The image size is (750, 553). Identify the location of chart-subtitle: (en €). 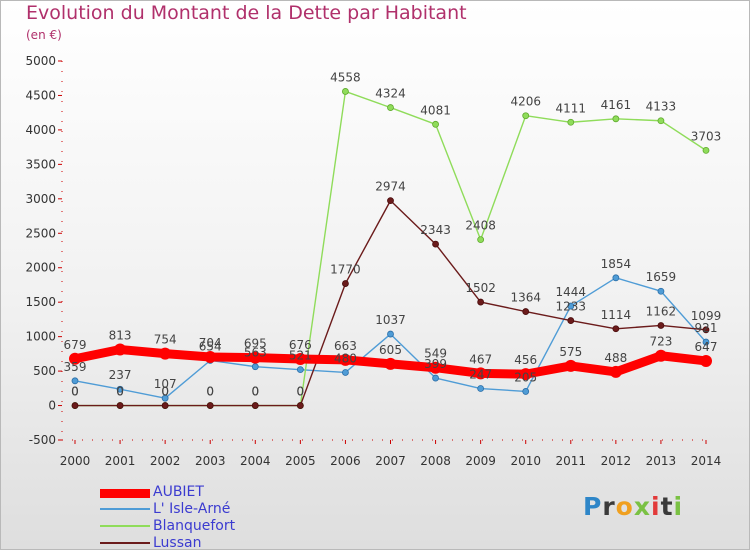
(44, 35).